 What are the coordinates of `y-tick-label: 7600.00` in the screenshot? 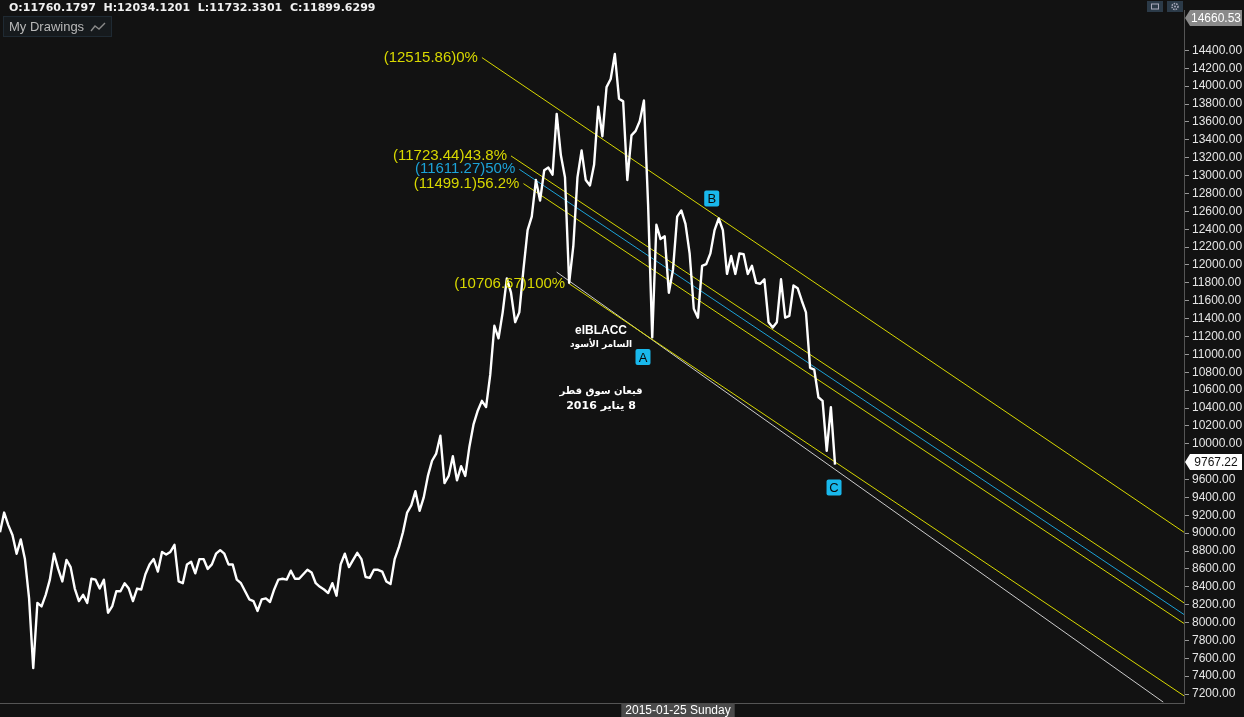 It's located at (1214, 657).